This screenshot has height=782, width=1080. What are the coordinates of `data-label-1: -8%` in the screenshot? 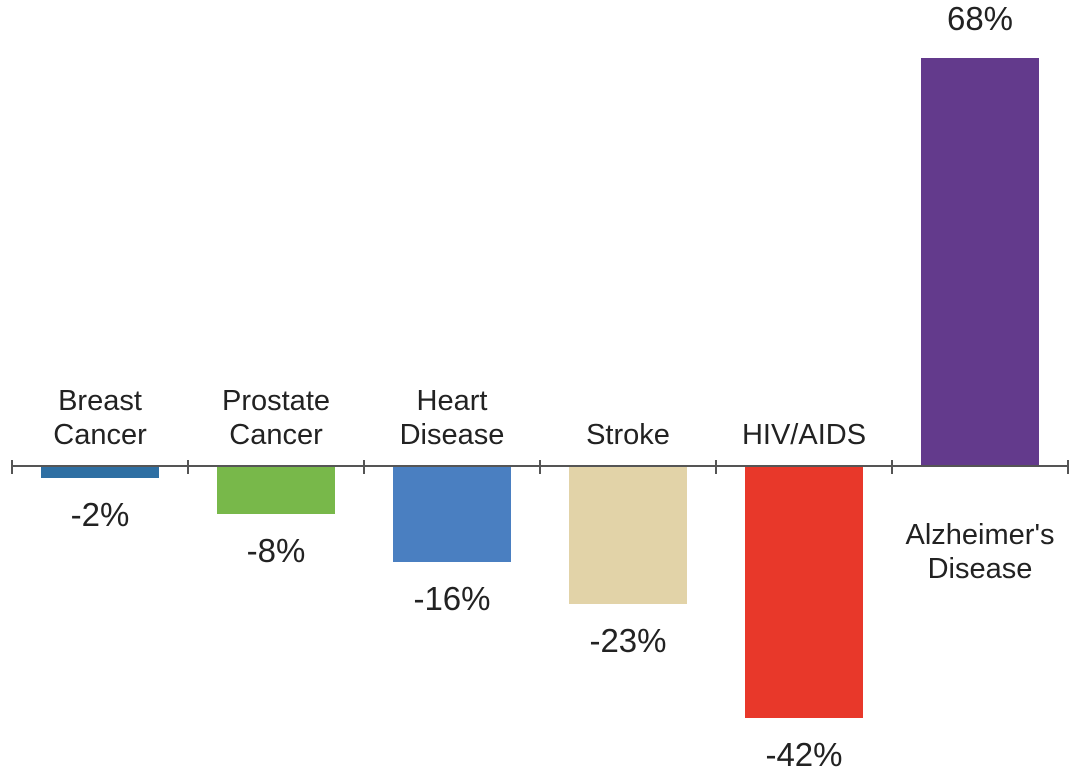 It's located at (276, 550).